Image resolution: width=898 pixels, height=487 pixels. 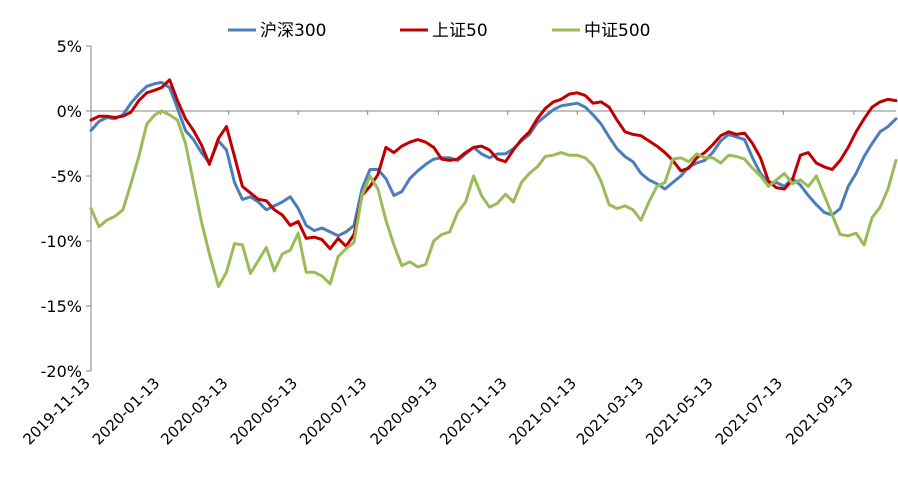 What do you see at coordinates (69, 46) in the screenshot?
I see `y-tick-label: 5%` at bounding box center [69, 46].